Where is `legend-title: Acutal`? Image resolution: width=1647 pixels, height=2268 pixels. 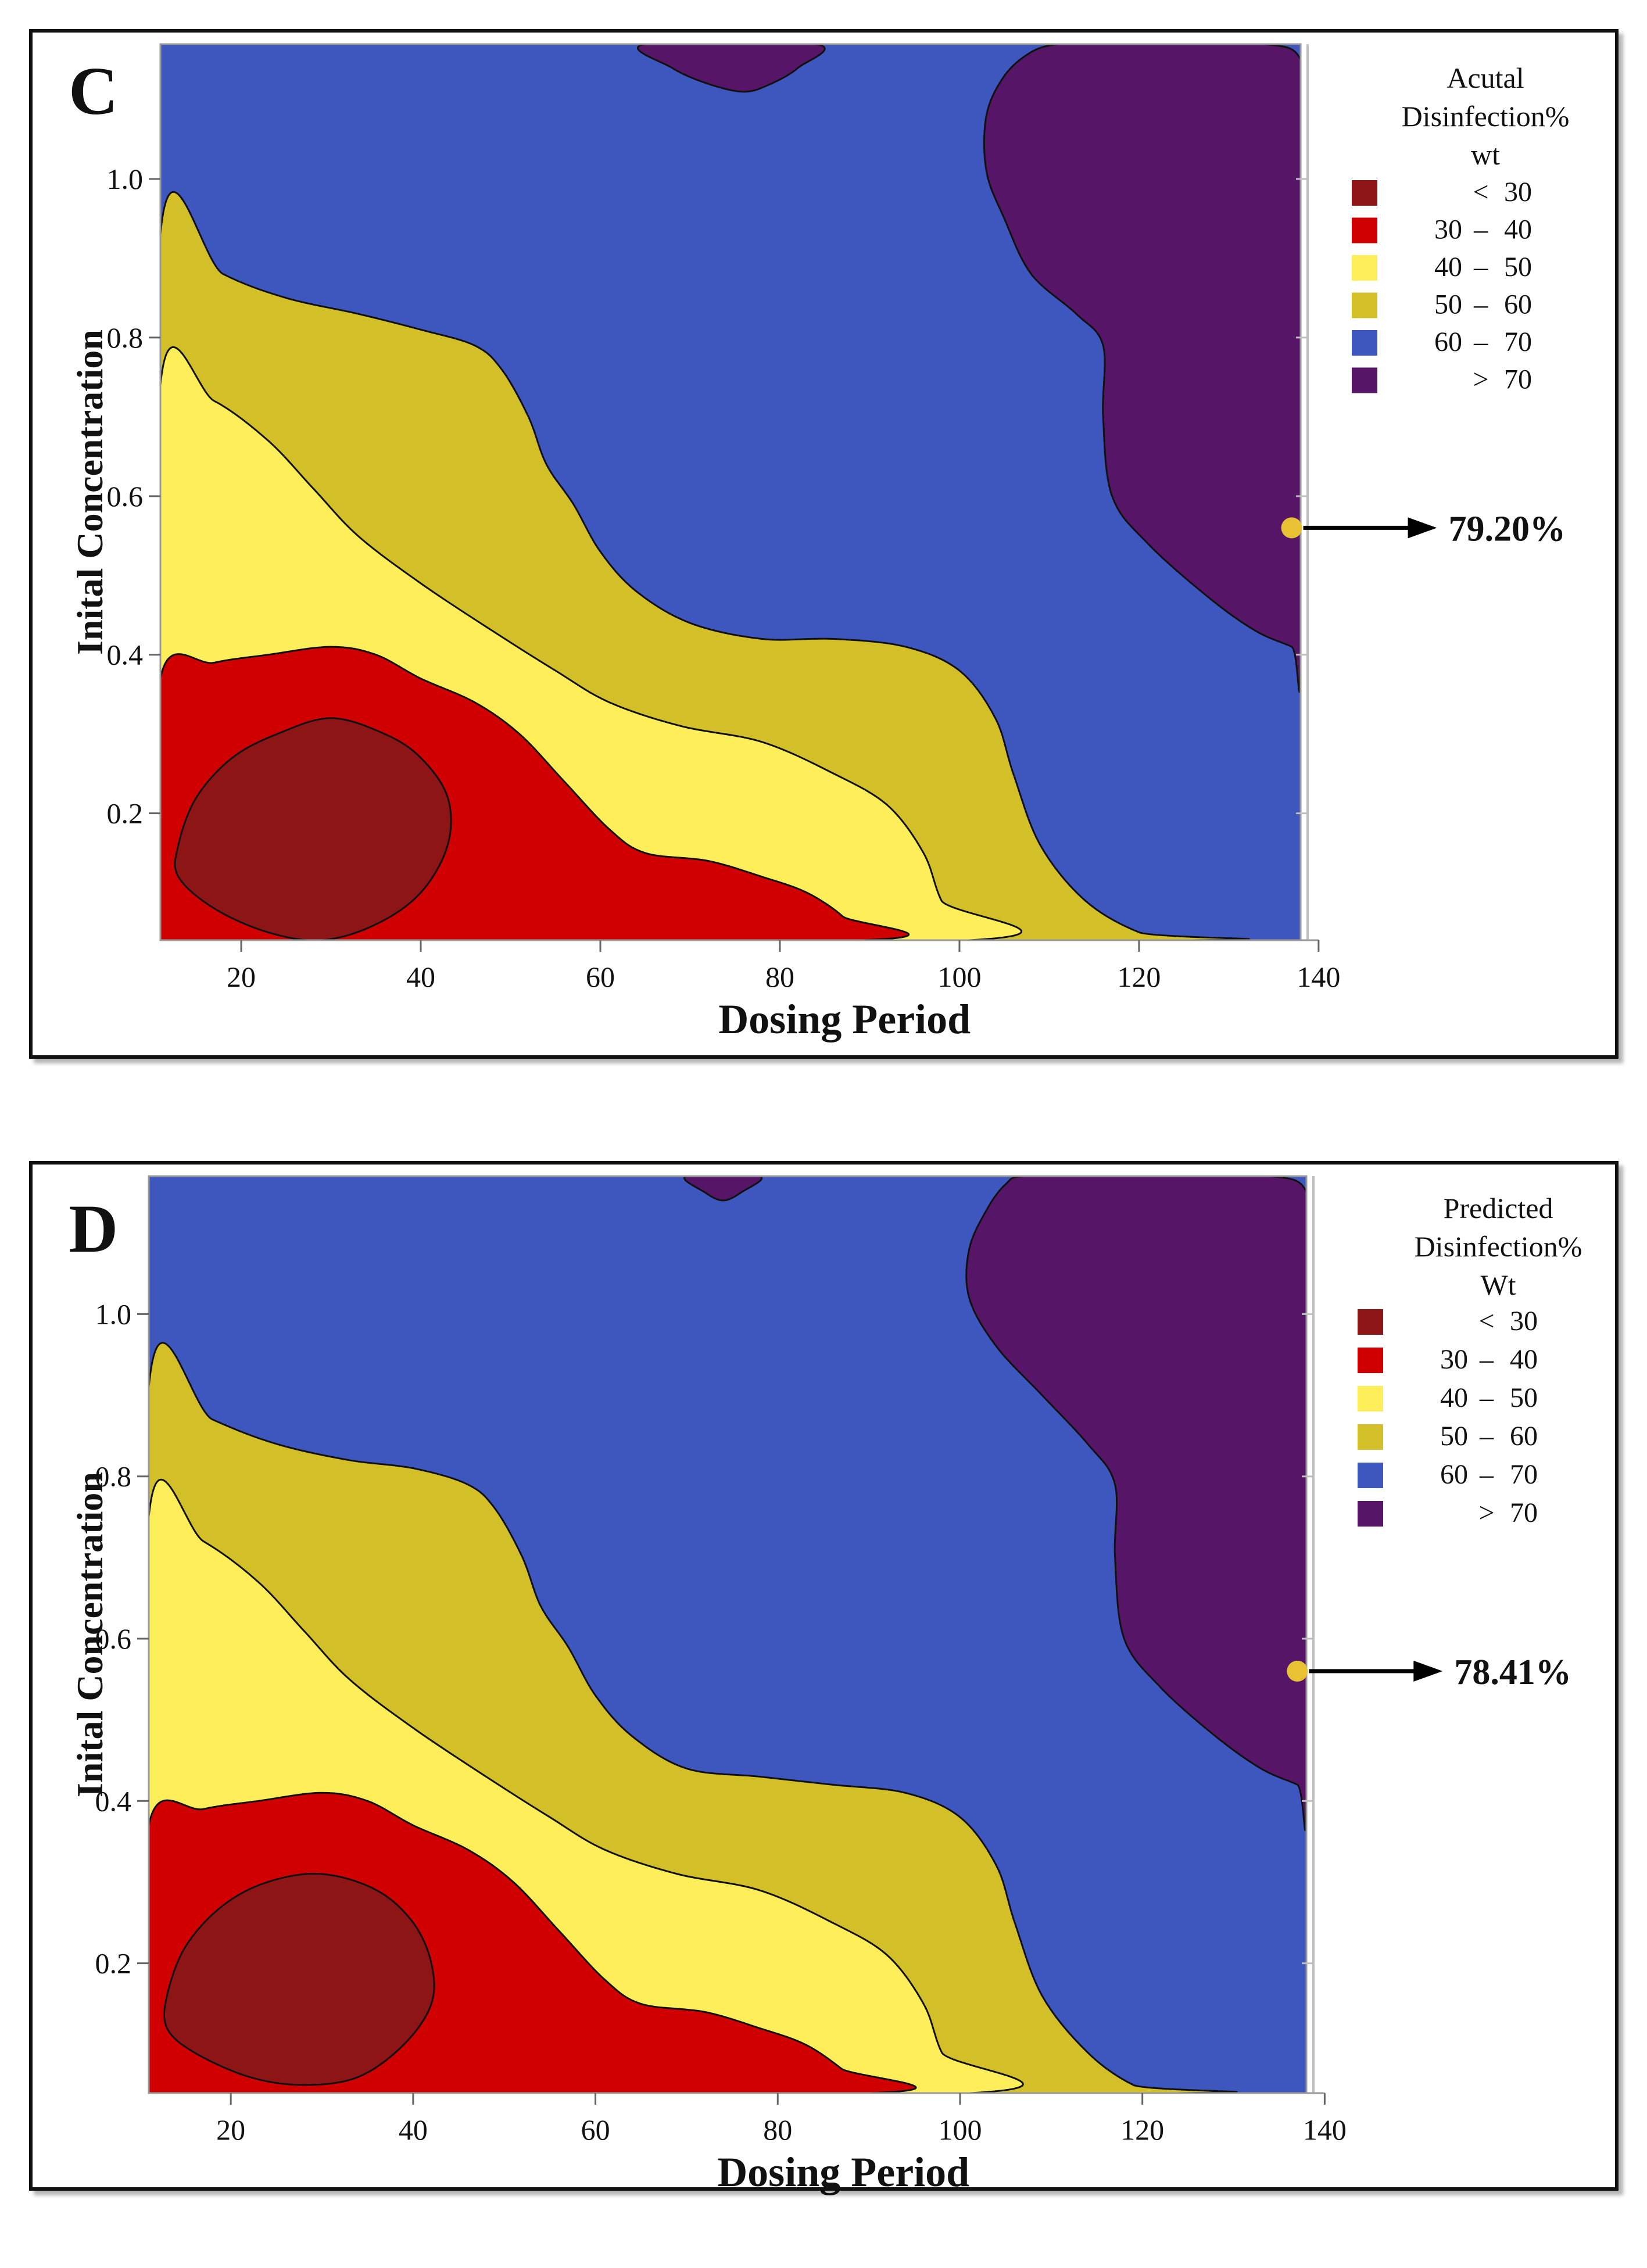 legend-title: Acutal is located at coordinates (1485, 78).